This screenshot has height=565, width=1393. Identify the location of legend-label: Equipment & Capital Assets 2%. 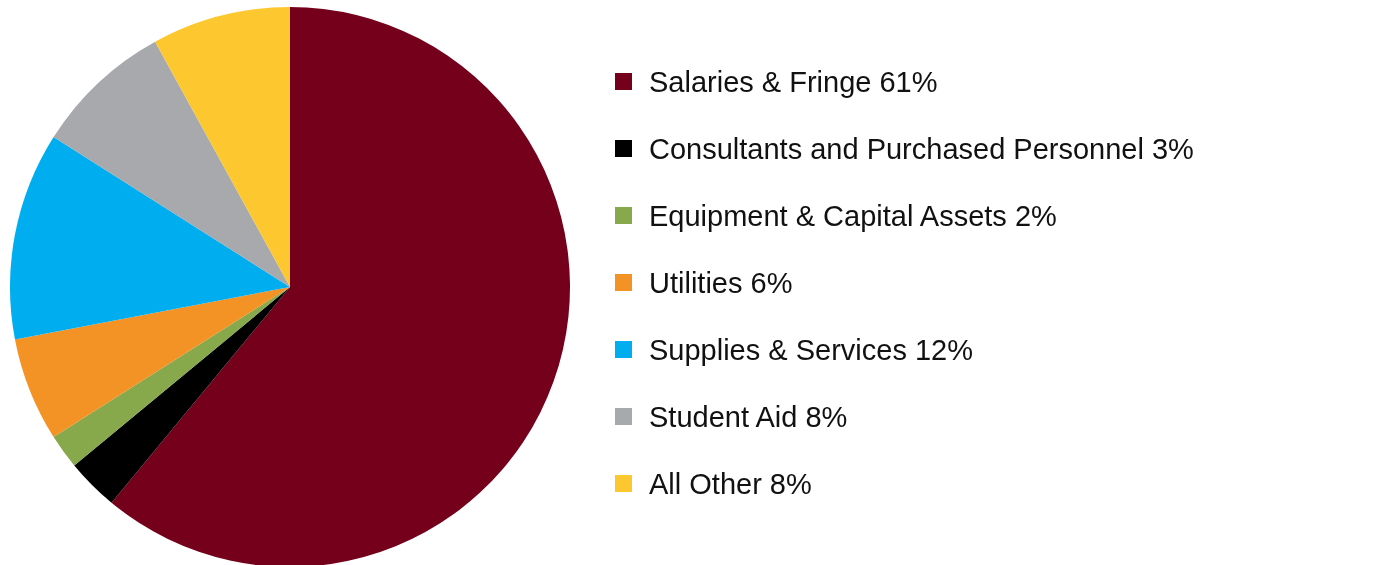
(853, 215).